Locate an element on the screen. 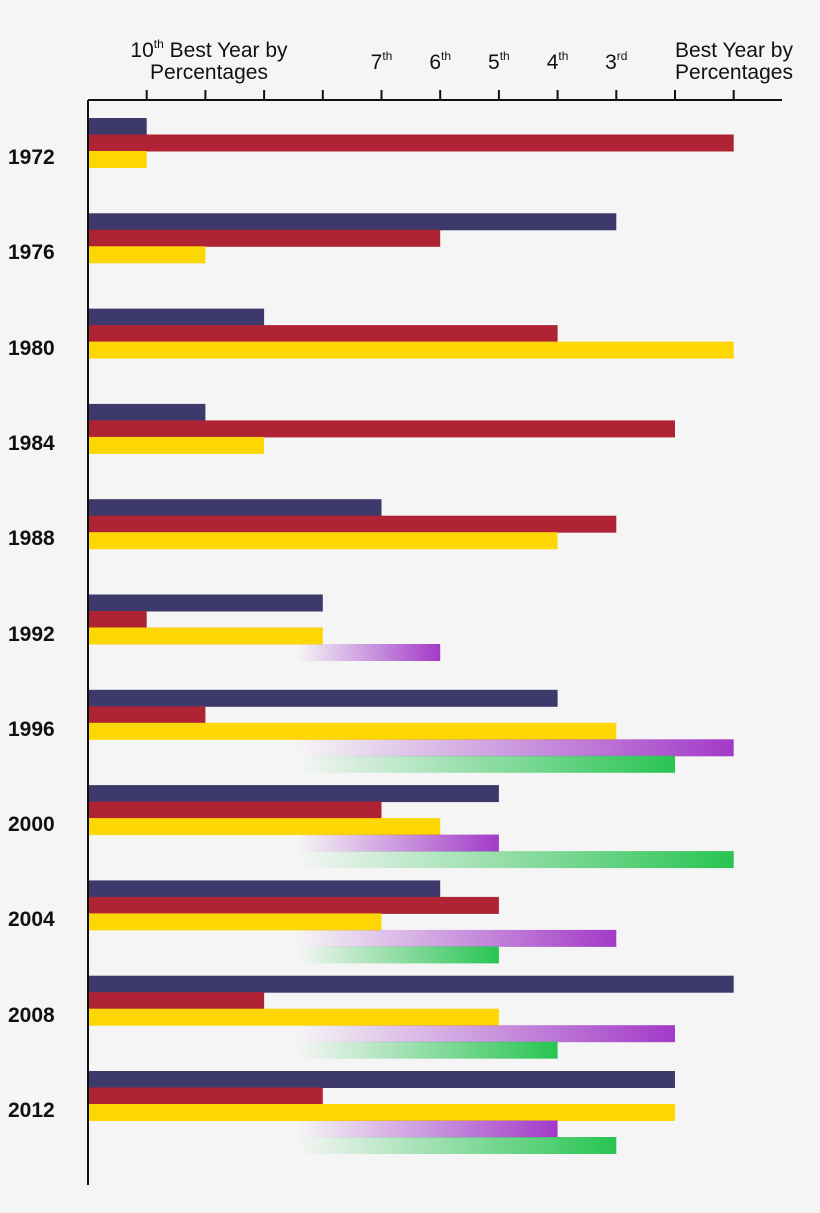  x-tick-label: 5th is located at coordinates (499, 61).